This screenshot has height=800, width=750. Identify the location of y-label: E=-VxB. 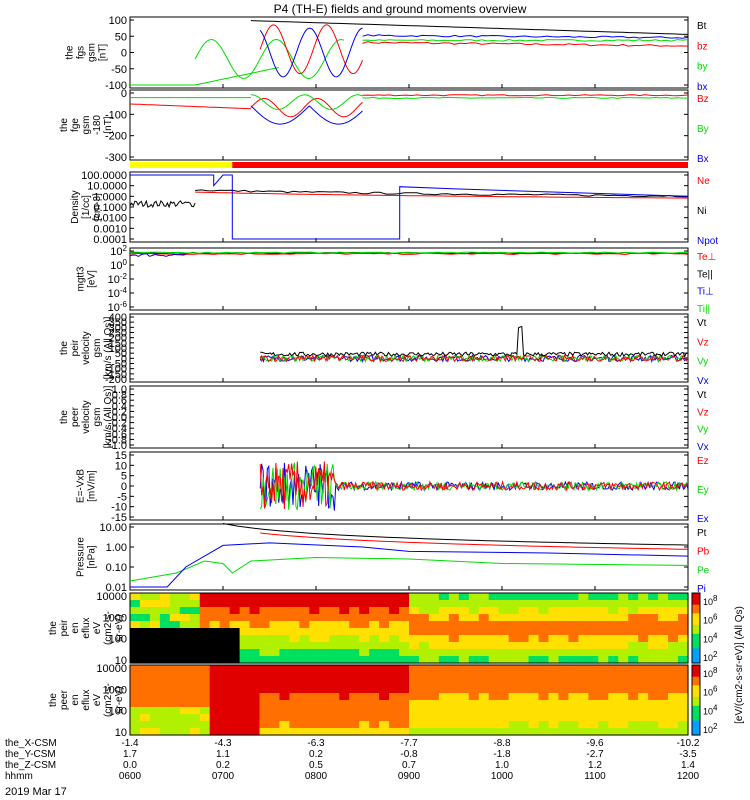
(81, 486).